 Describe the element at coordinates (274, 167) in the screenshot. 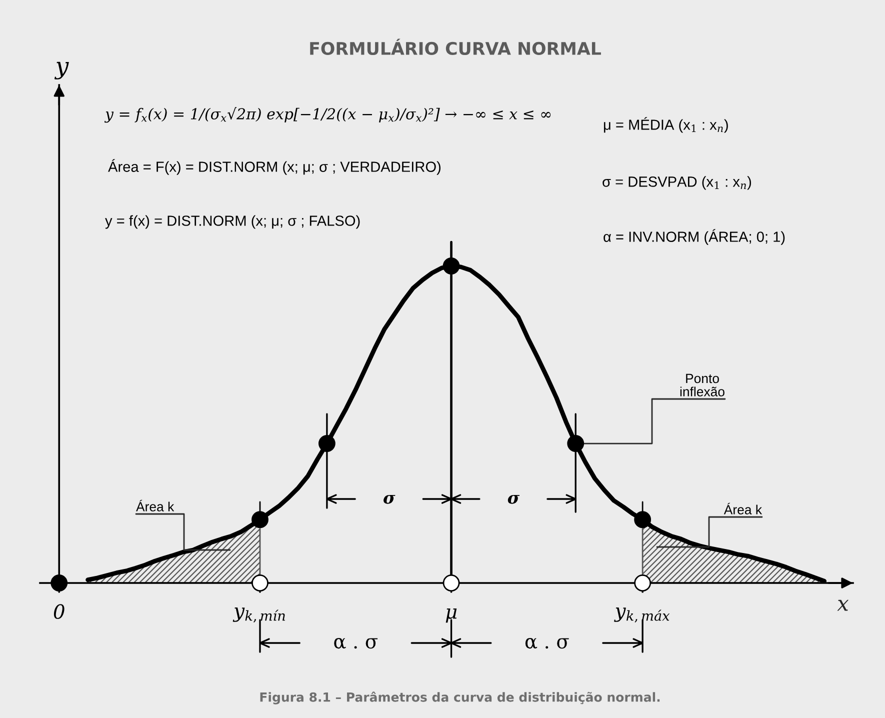

I see `text: Área = F(x) = DIST.NORM (x; μ; σ ; VERDADEIRO)` at that location.